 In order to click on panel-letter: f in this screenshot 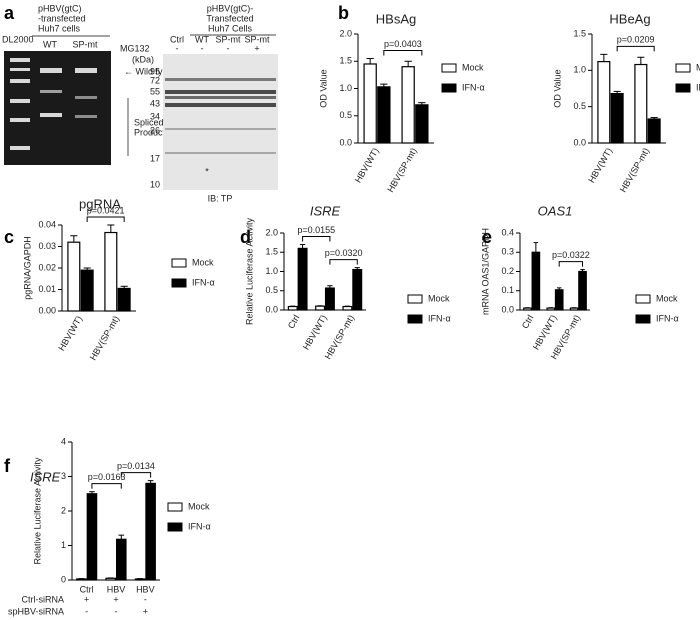, I will do `click(7, 466)`.